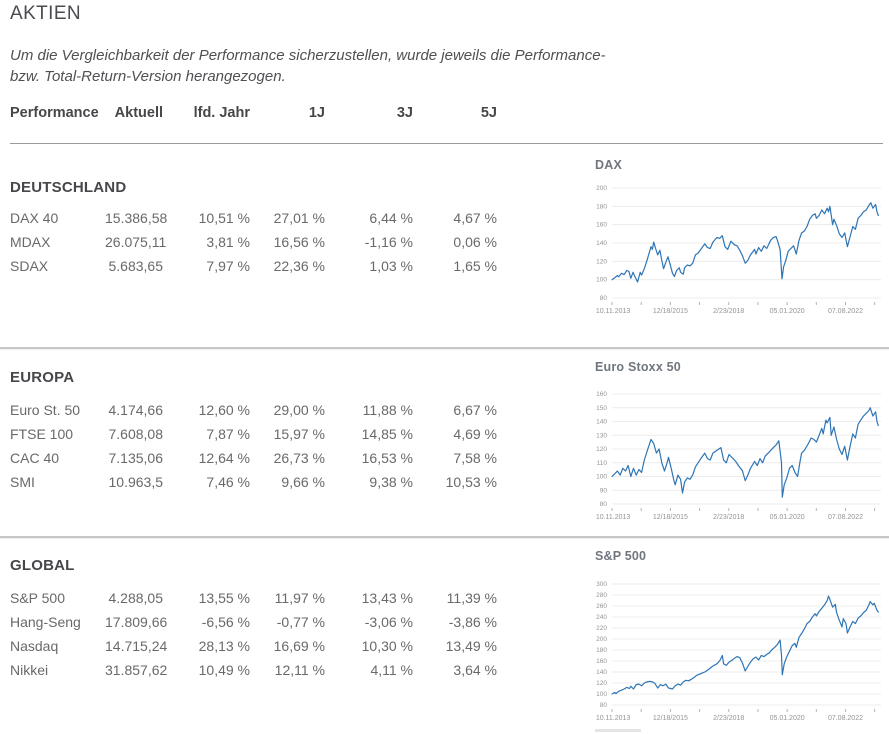  I want to click on clipped-next-content, so click(618, 730).